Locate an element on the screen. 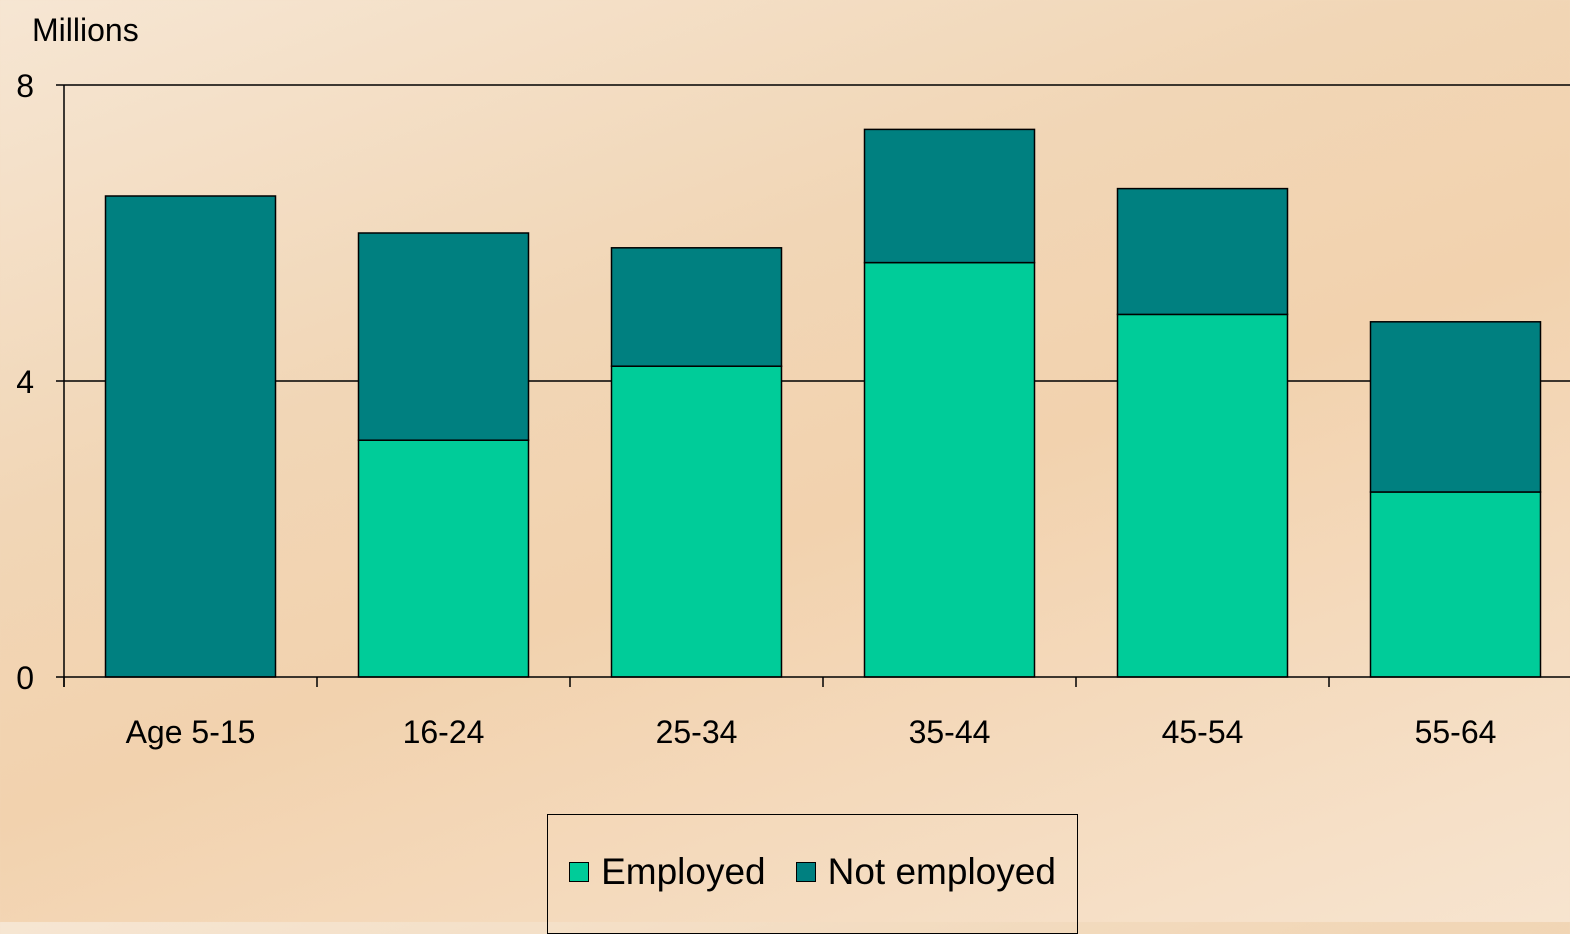  legend-label-not-employed: Not employed is located at coordinates (941, 871).